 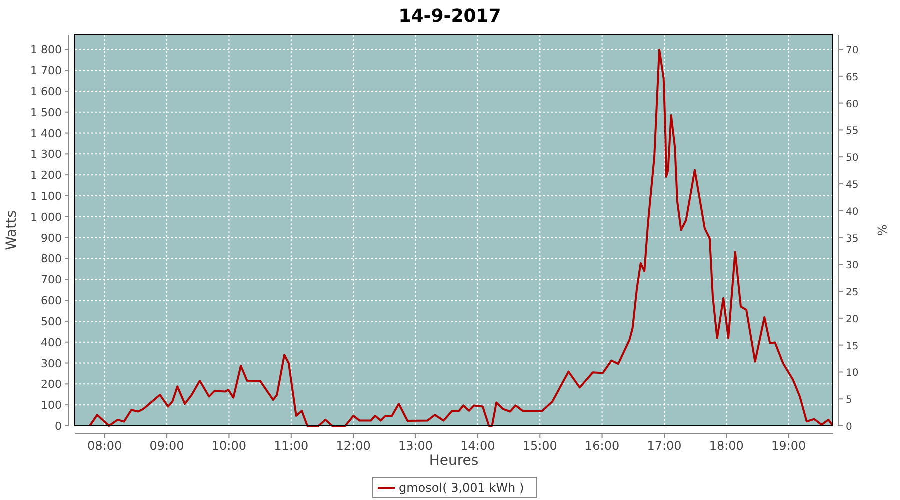 I want to click on x-tick-label: 15:00, so click(x=540, y=446).